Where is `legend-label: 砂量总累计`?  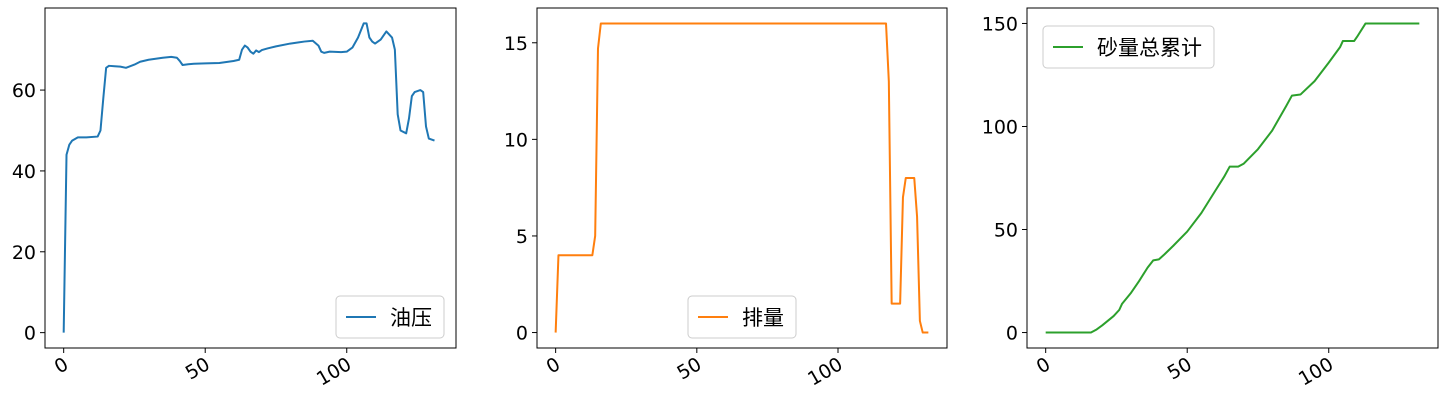
legend-label: 砂量总累计 is located at coordinates (1149, 48).